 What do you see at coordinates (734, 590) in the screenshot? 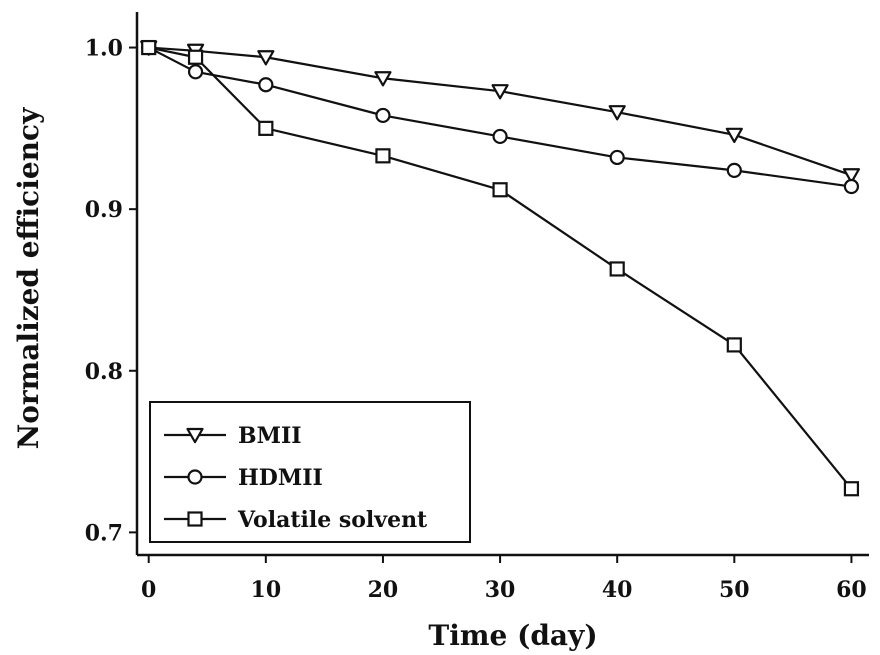
I see `x-tick-label: 50` at bounding box center [734, 590].